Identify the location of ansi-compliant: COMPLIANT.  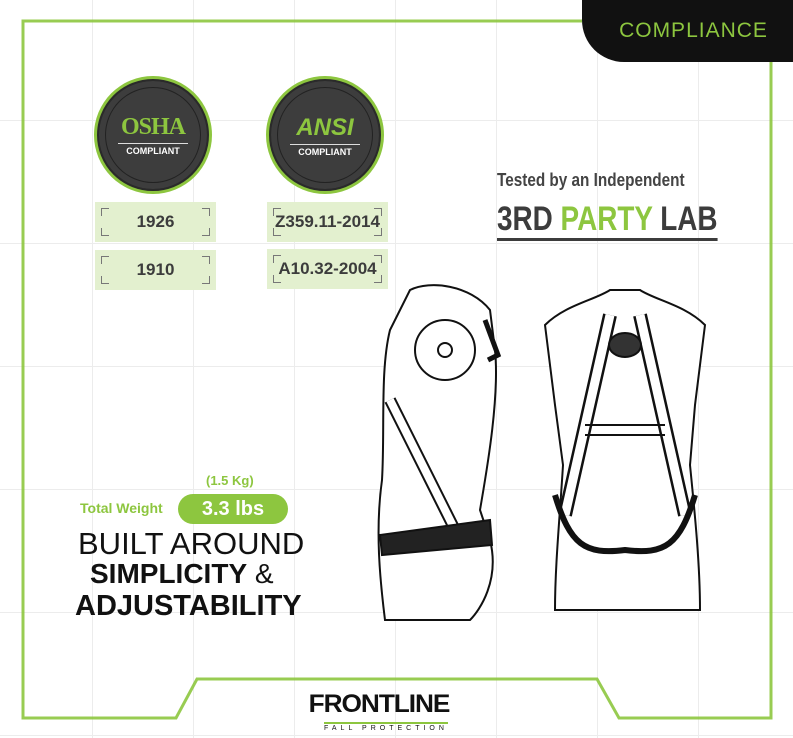
(325, 150).